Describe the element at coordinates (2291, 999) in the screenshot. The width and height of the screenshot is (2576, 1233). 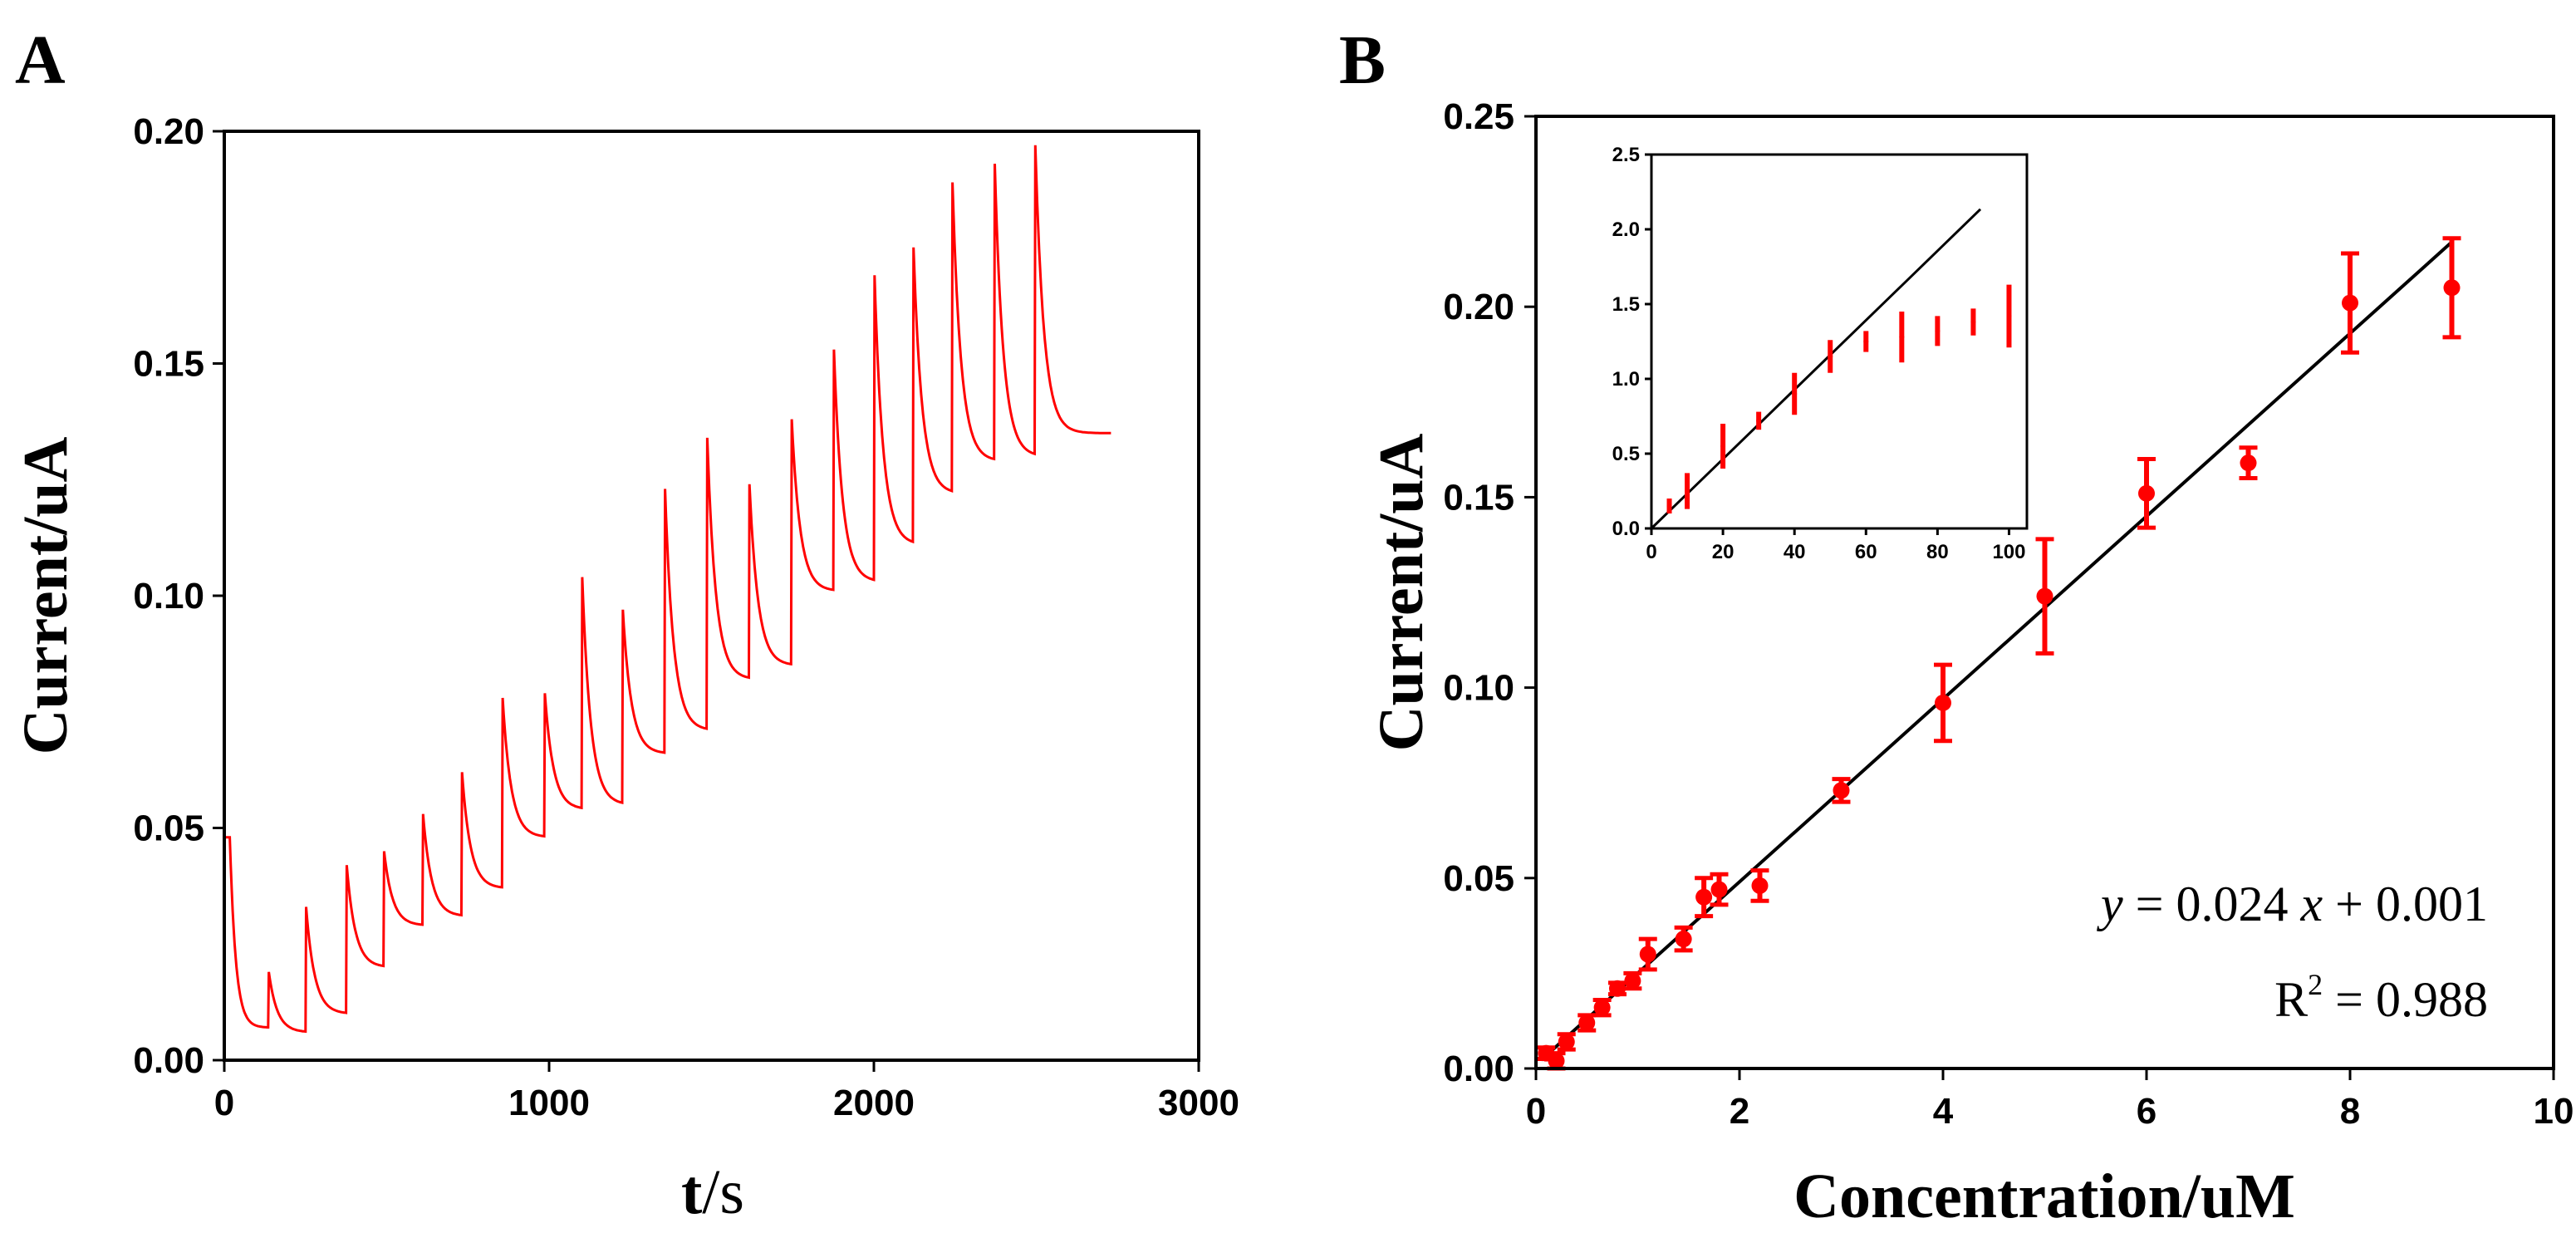
I see `r-symbol: R` at that location.